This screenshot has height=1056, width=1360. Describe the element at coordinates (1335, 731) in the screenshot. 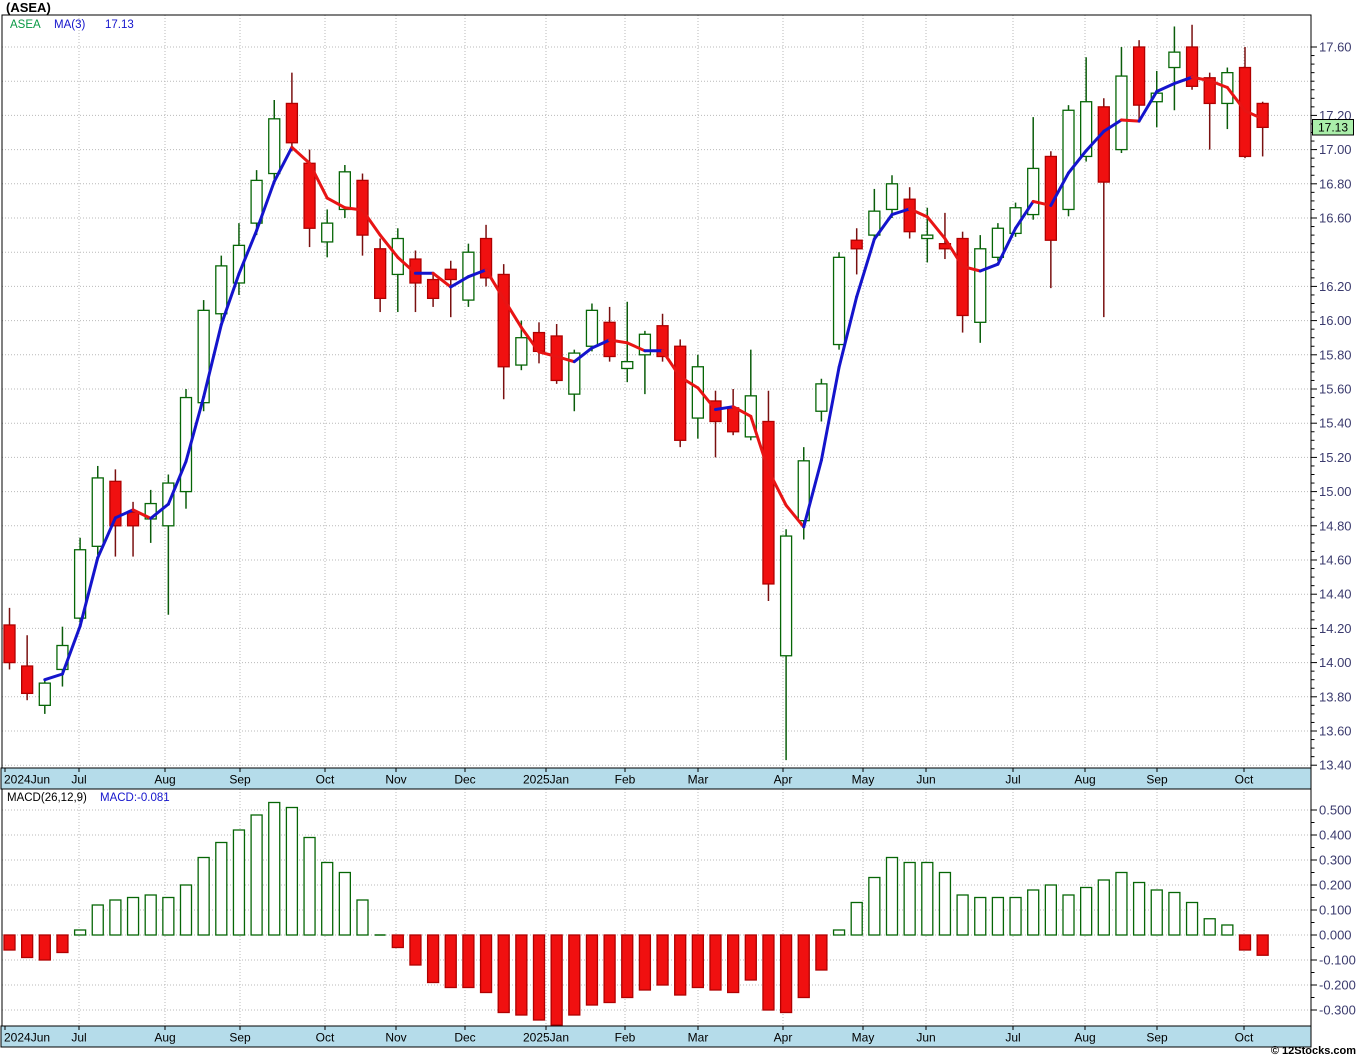

I see `price-axis-label: 13.60` at that location.